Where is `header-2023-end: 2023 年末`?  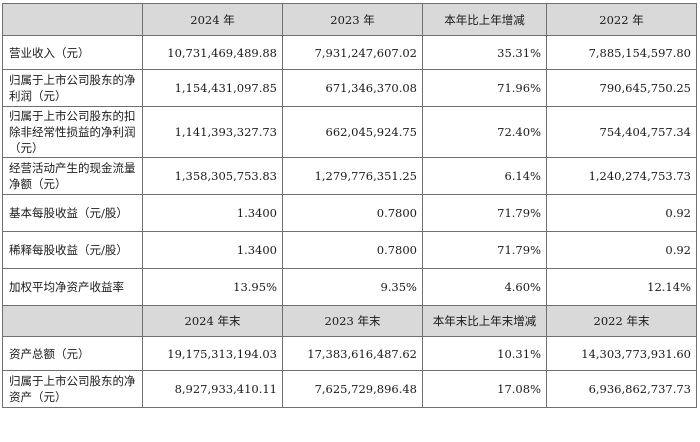
header-2023-end: 2023 年末 is located at coordinates (352, 321).